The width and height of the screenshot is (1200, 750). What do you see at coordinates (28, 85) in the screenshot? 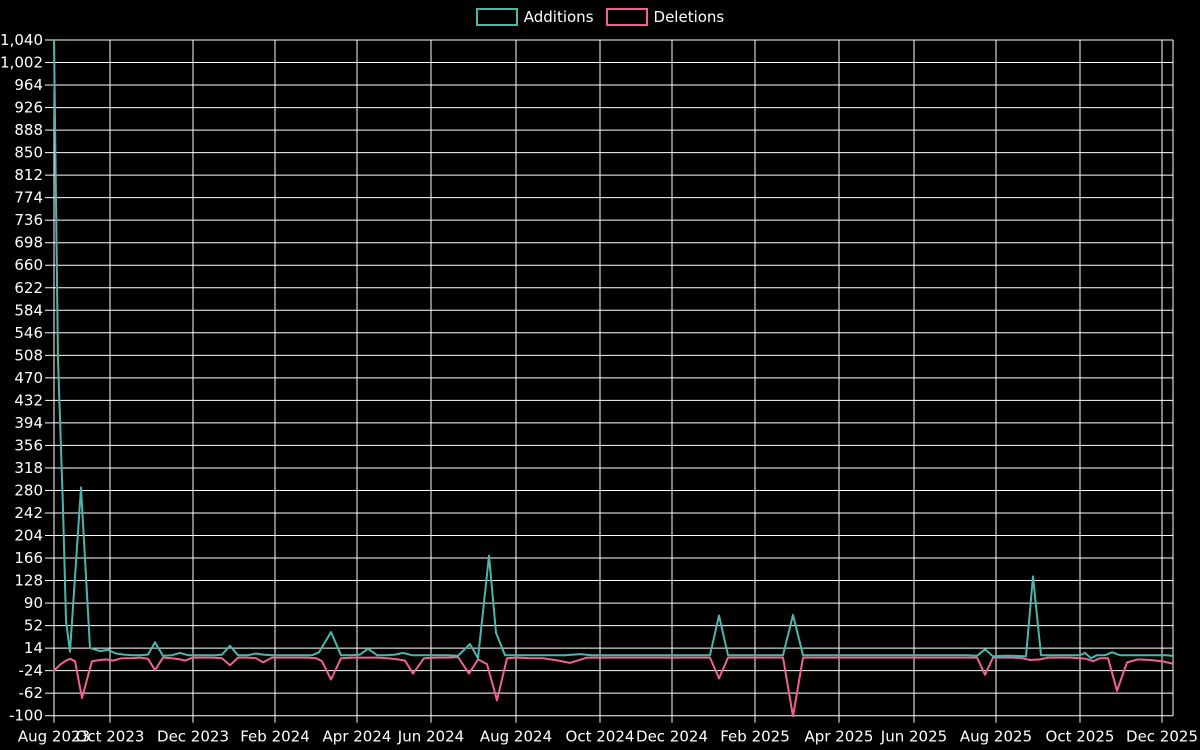
I see `y-axis-tick-label: 964` at bounding box center [28, 85].